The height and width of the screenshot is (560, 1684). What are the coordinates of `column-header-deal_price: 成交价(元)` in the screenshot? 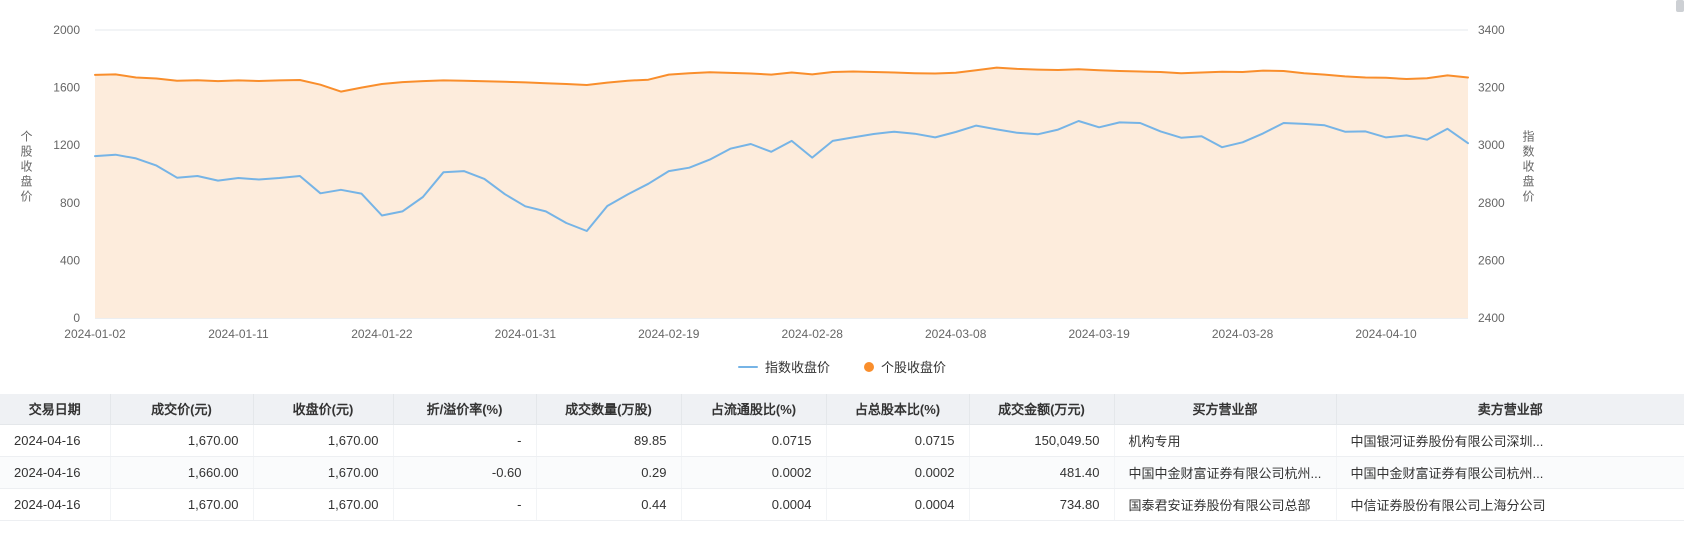 It's located at (182, 409).